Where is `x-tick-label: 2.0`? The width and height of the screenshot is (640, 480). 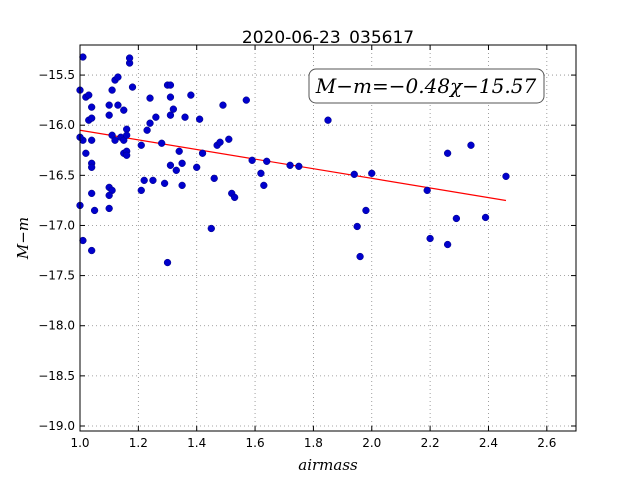
x-tick-label: 2.0 is located at coordinates (371, 443).